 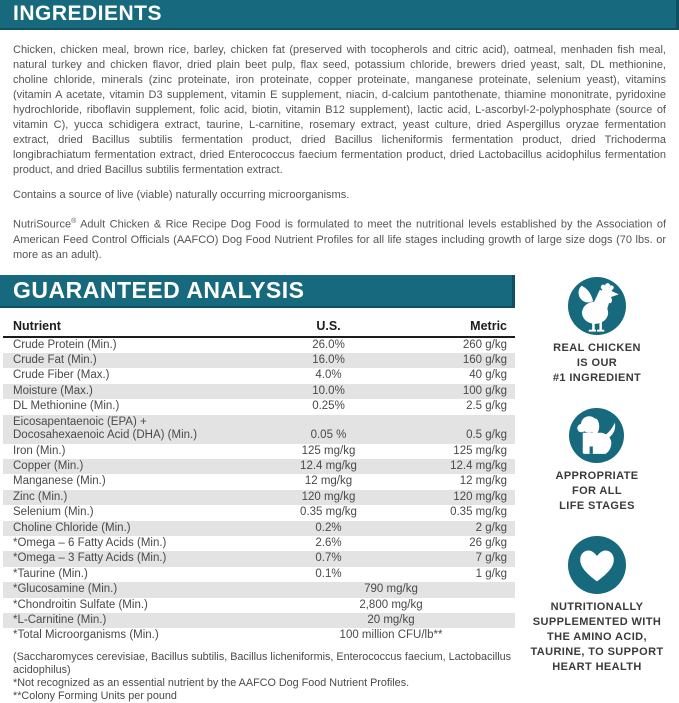 I want to click on nutrient-cell: Choline Chloride (Min.), so click(x=72, y=527).